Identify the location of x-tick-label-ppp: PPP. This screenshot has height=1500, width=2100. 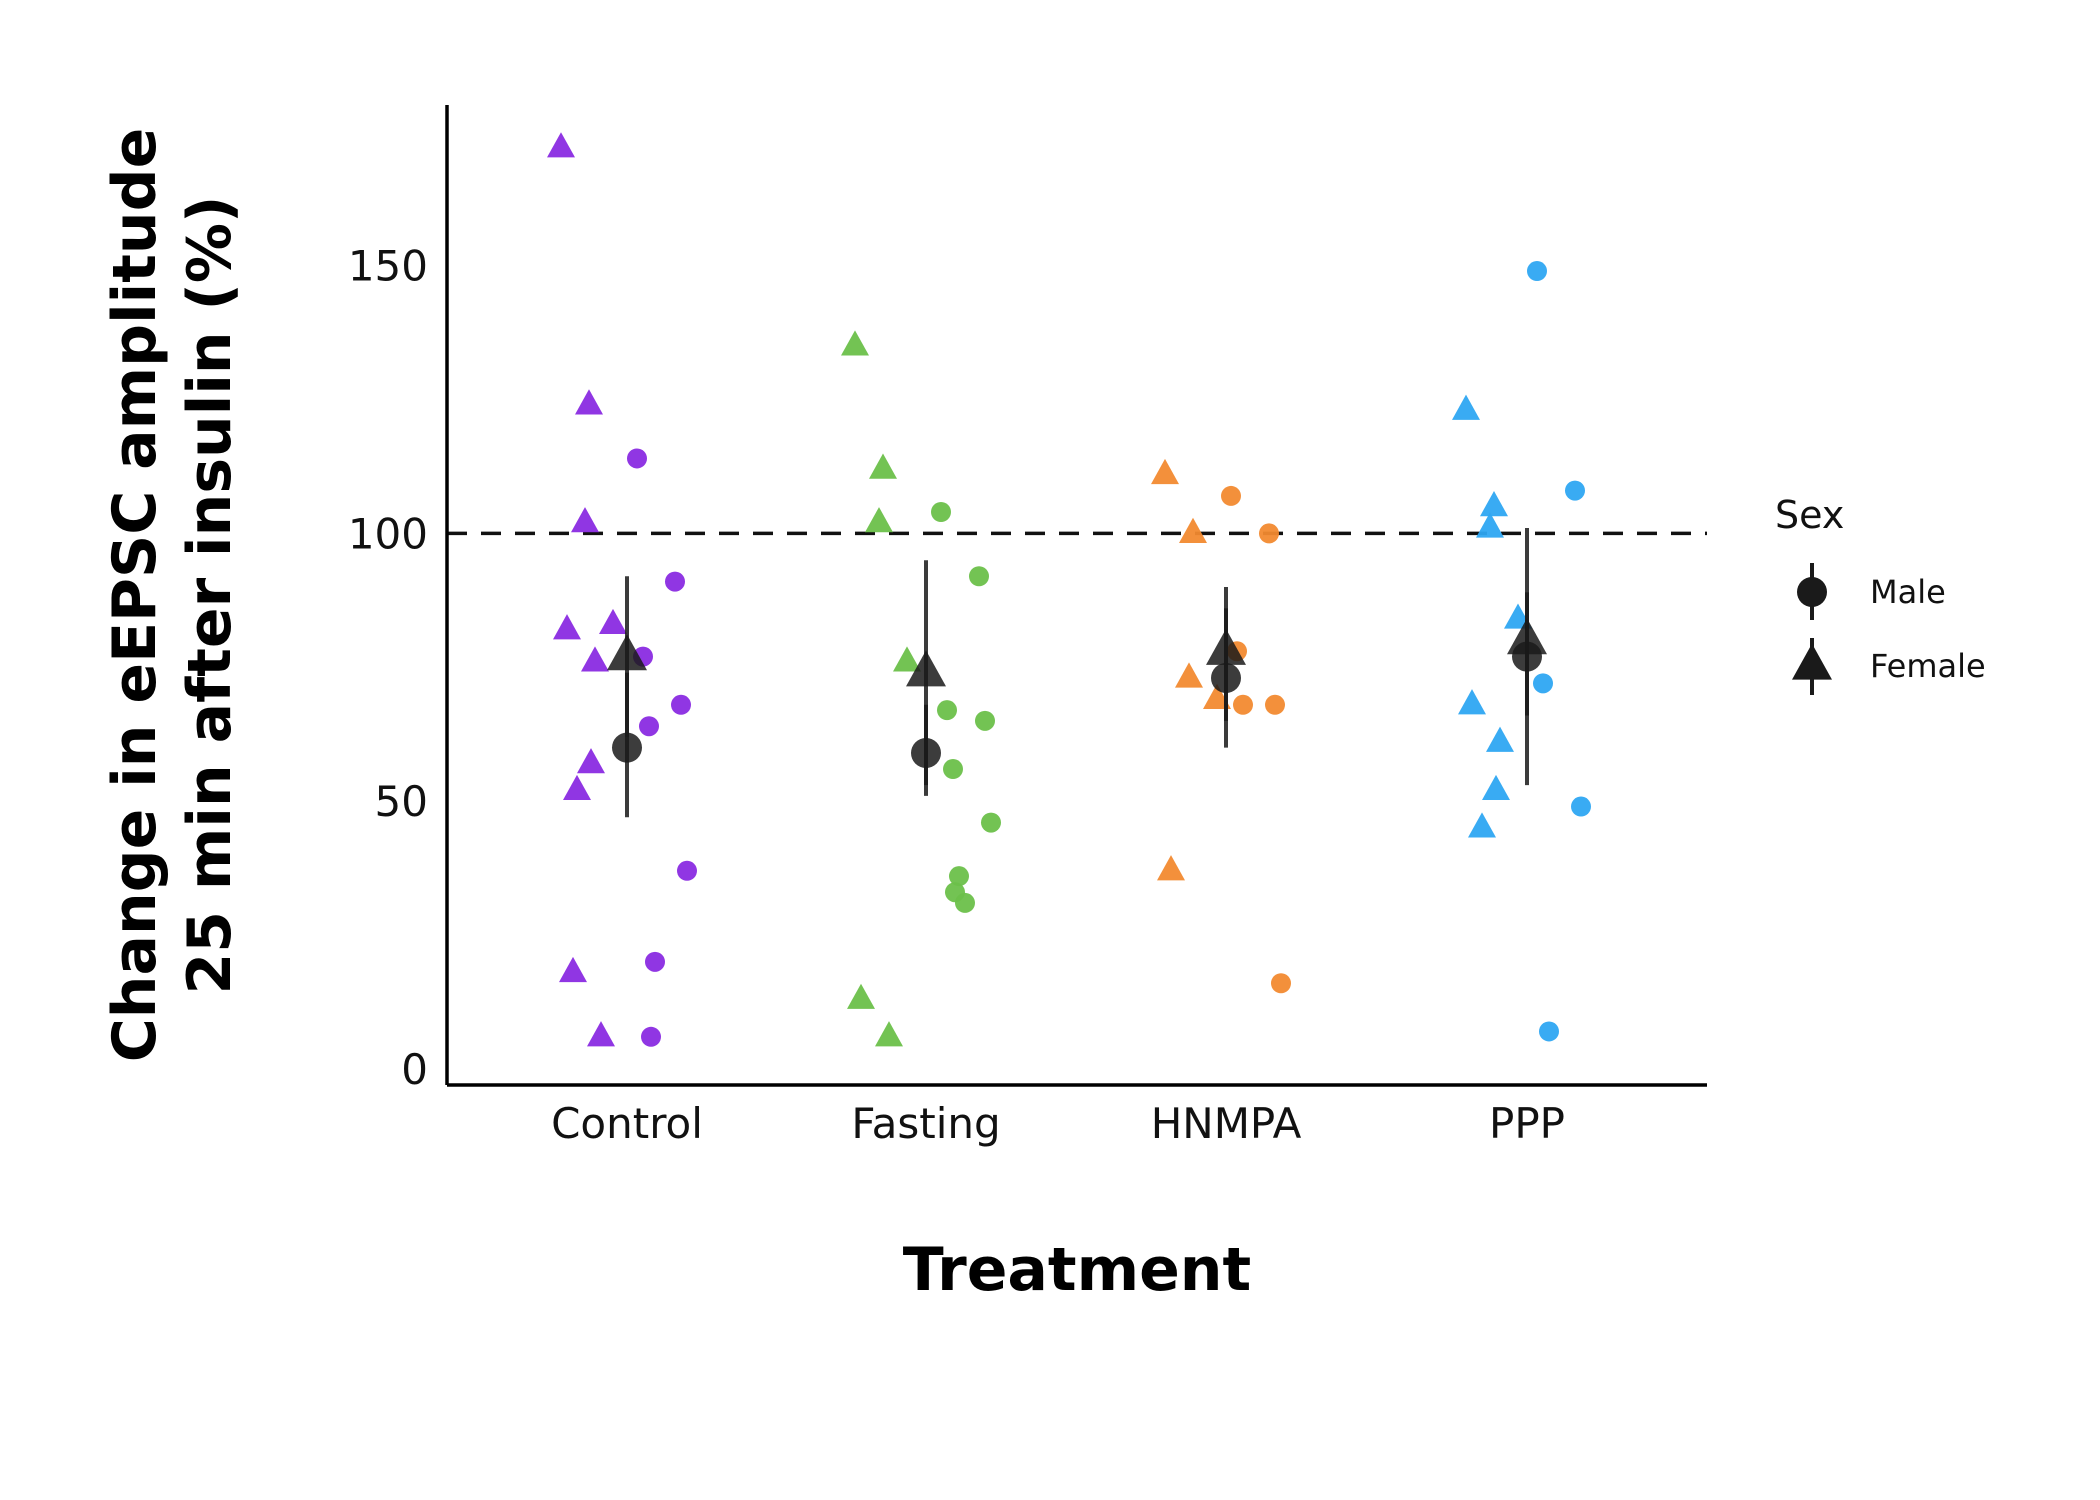
(1527, 1123).